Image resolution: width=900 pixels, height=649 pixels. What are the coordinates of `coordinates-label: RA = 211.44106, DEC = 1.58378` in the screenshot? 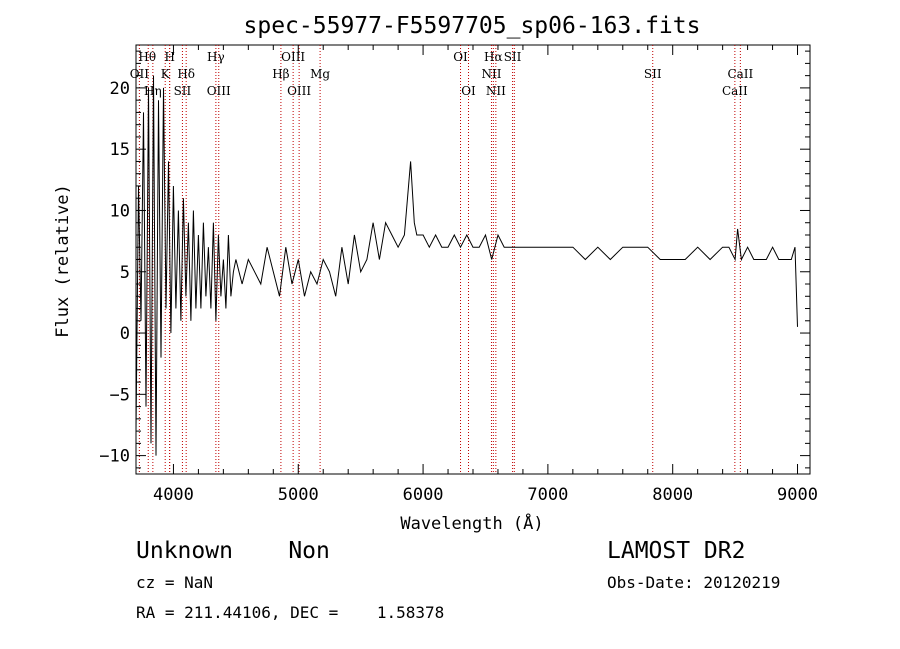 It's located at (290, 612).